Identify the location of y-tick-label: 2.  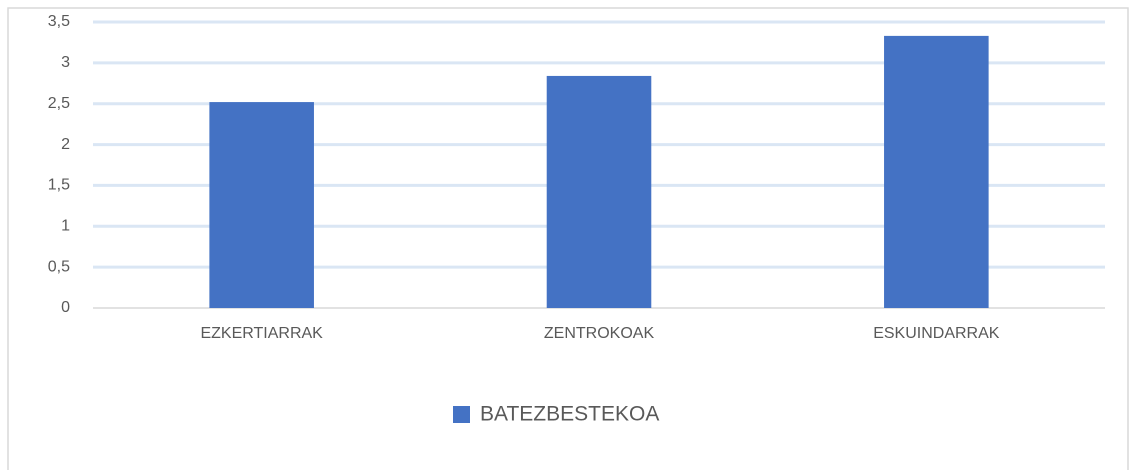
(65, 144).